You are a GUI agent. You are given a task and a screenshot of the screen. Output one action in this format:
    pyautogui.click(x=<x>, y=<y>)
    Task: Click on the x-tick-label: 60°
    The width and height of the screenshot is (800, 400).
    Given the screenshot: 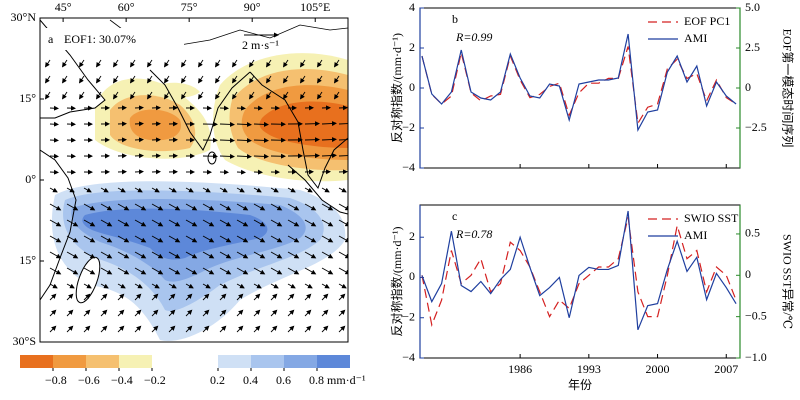 What is the action you would take?
    pyautogui.click(x=126, y=7)
    